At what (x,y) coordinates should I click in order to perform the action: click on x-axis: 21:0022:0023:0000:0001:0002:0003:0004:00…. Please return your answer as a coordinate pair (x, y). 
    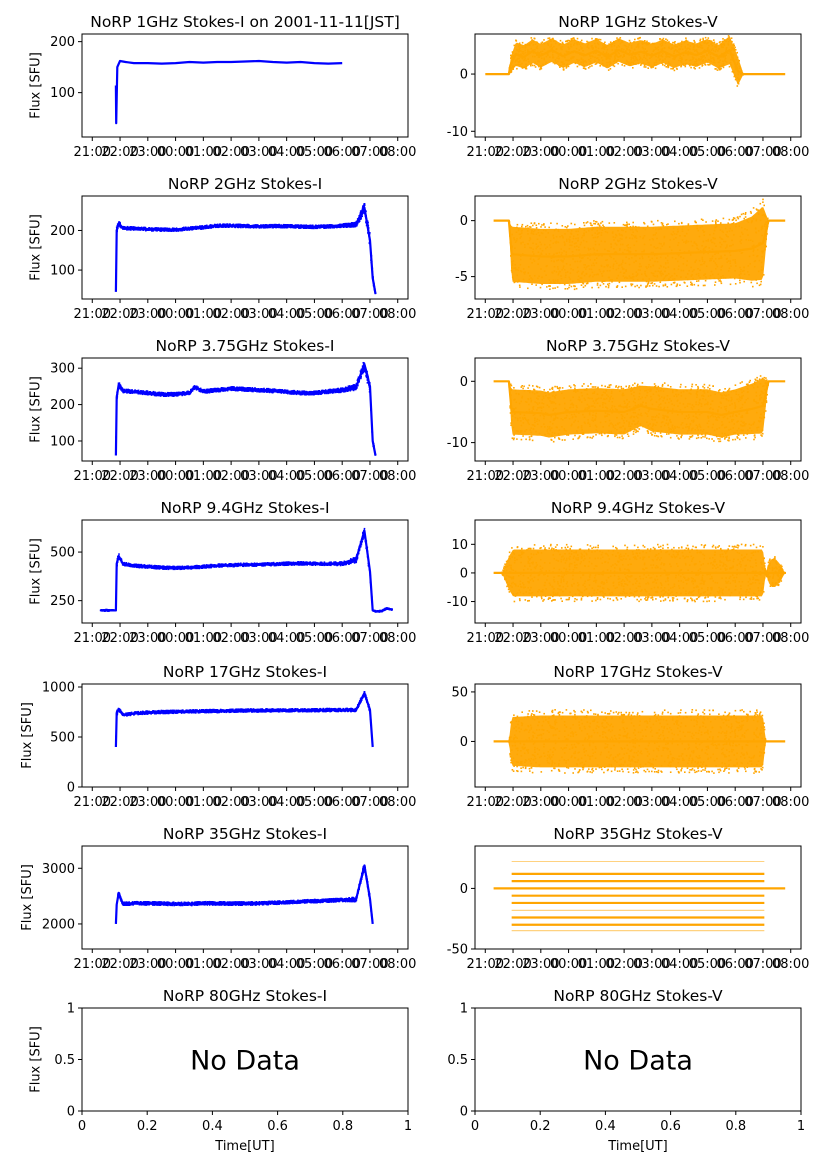
    Looking at the image, I should click on (245, 148).